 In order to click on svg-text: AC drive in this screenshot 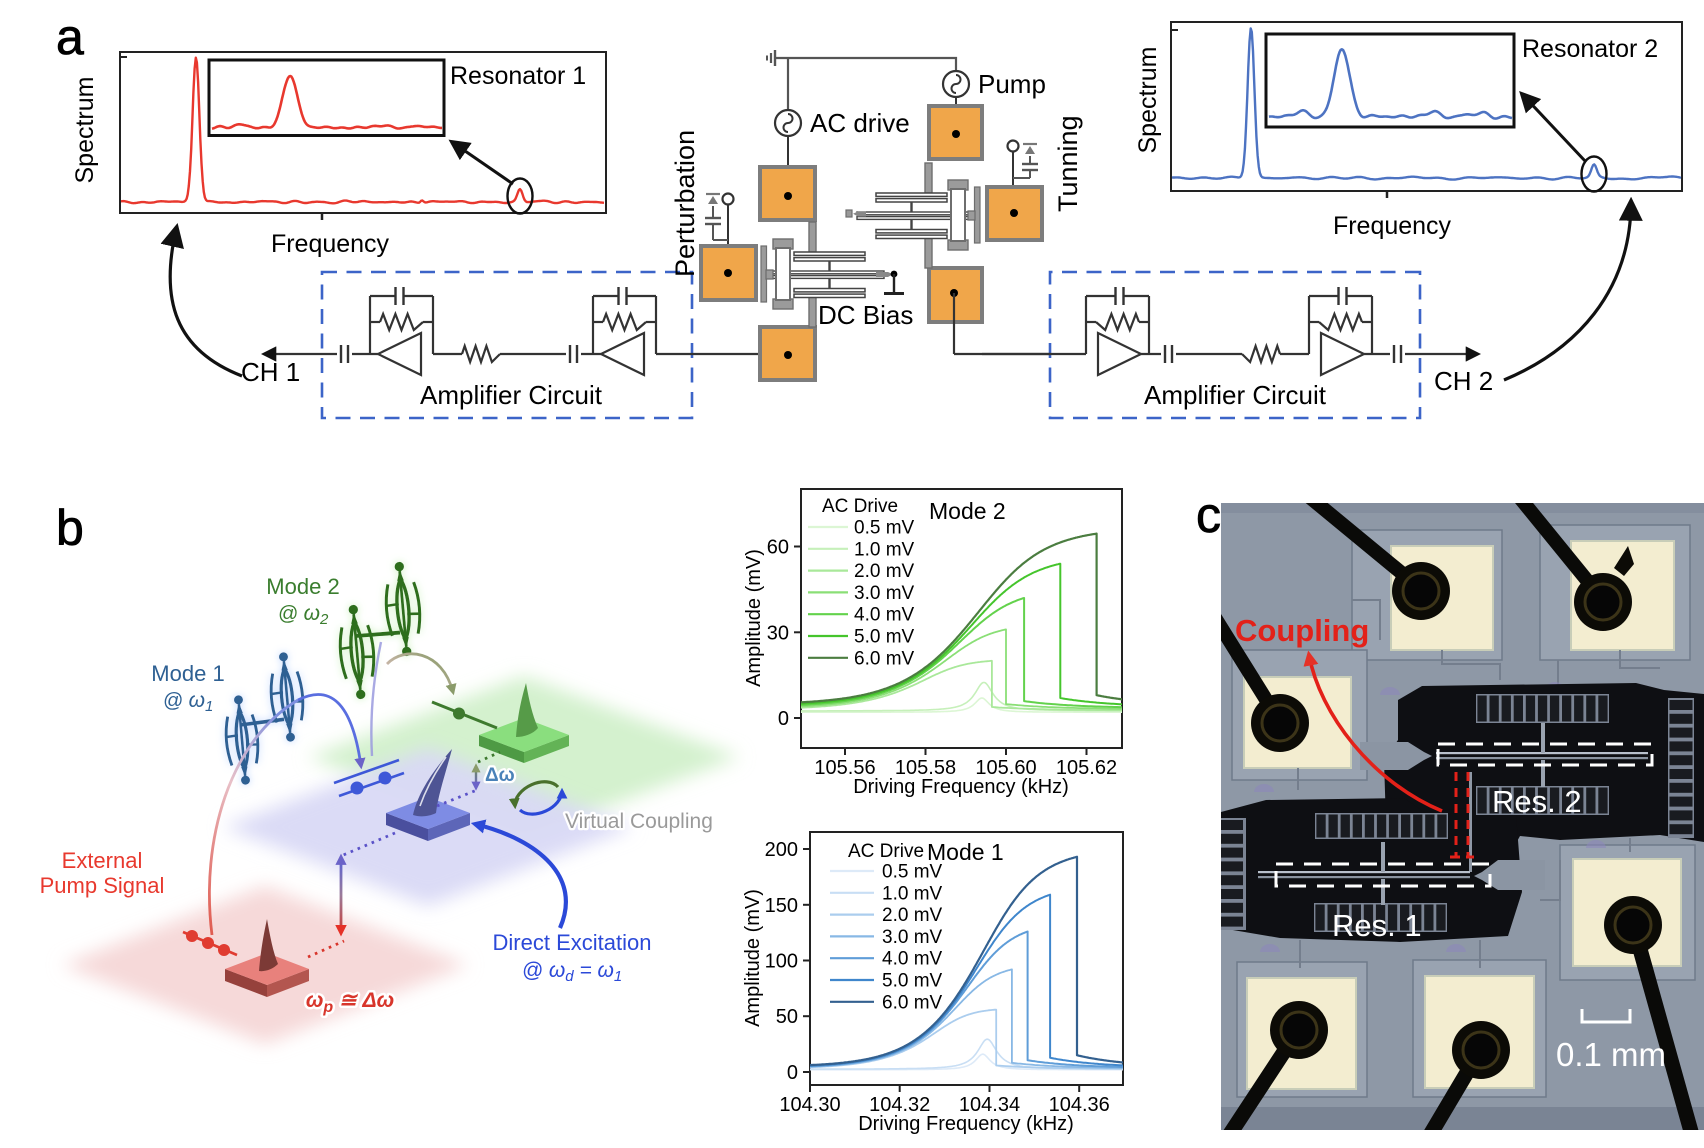, I will do `click(860, 123)`.